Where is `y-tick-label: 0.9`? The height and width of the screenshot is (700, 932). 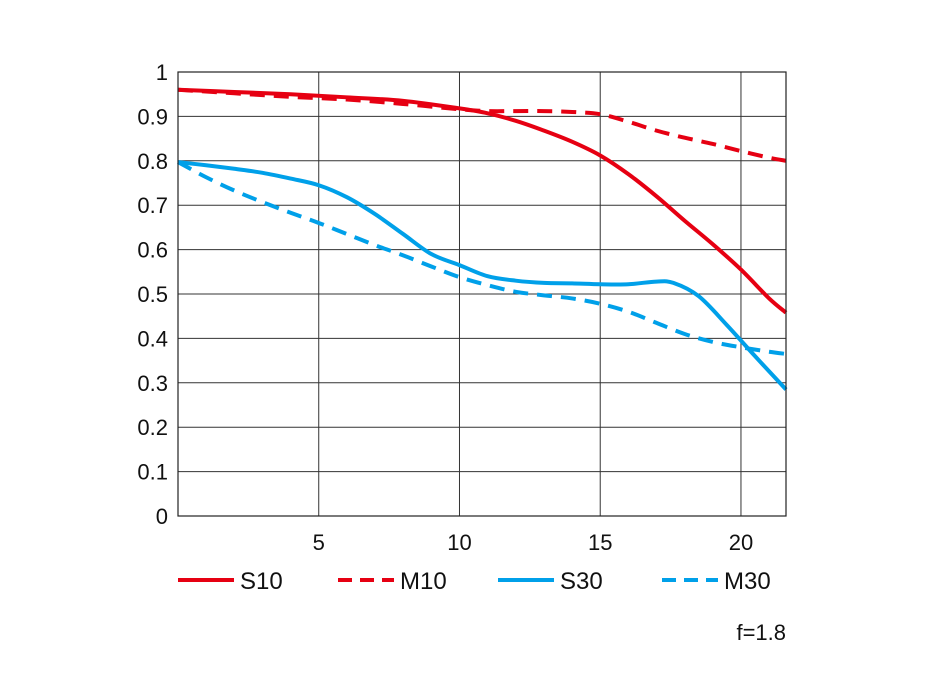 y-tick-label: 0.9 is located at coordinates (152, 116).